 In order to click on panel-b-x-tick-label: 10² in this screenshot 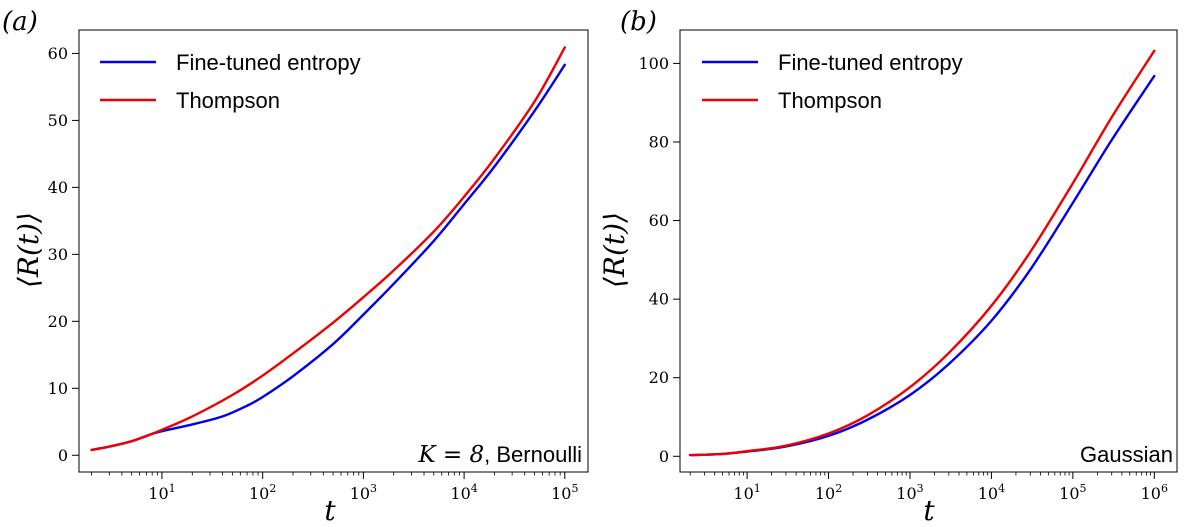, I will do `click(828, 492)`.